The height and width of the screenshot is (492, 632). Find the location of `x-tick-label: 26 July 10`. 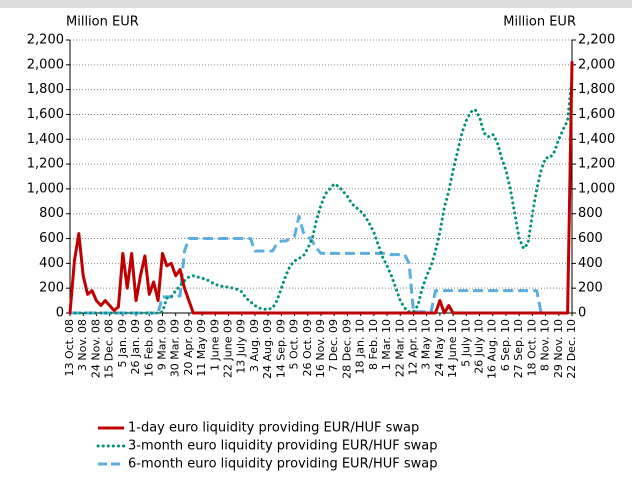

x-tick-label: 26 July 10 is located at coordinates (479, 346).